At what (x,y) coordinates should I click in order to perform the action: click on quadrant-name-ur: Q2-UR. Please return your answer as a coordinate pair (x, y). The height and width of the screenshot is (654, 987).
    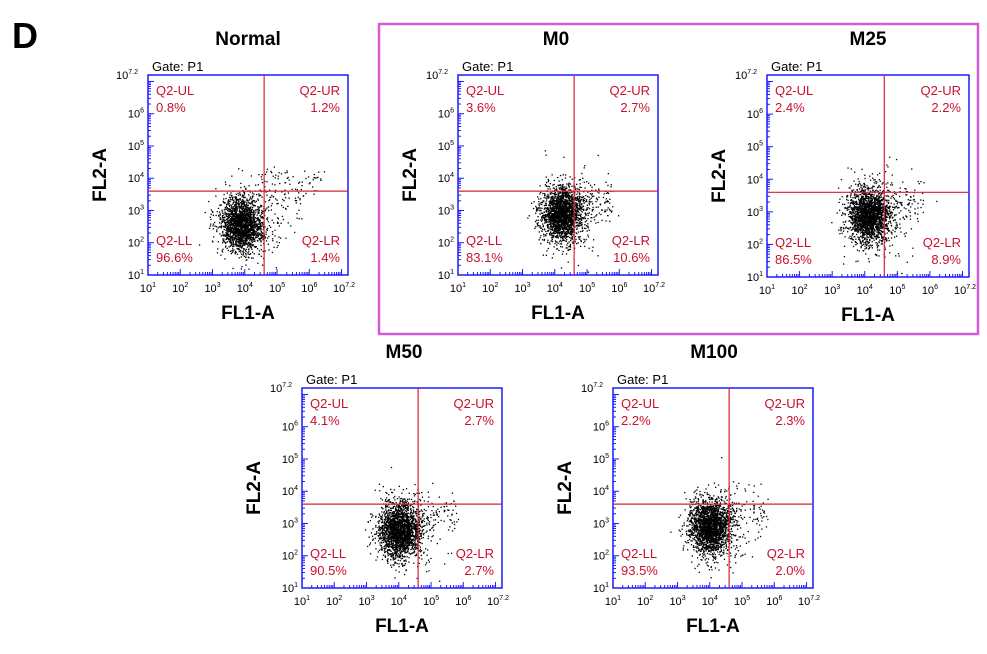
    Looking at the image, I should click on (630, 90).